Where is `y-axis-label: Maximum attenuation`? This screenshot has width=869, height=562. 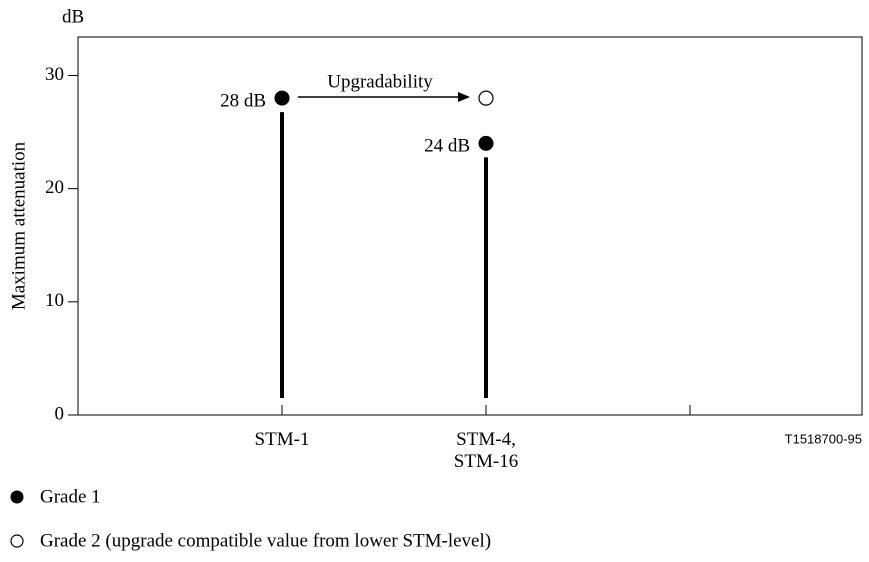 y-axis-label: Maximum attenuation is located at coordinates (18, 225).